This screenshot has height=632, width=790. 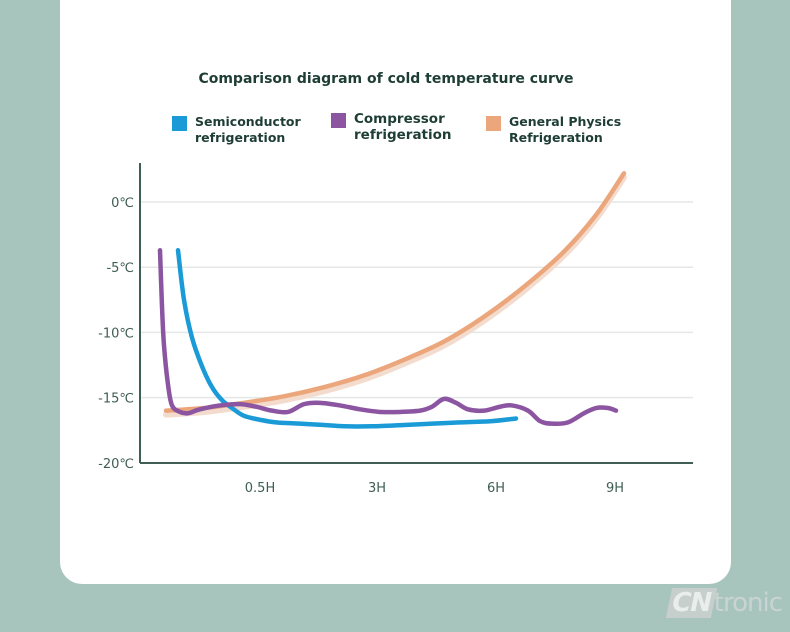 I want to click on y-tick-label: -15℃, so click(x=116, y=399).